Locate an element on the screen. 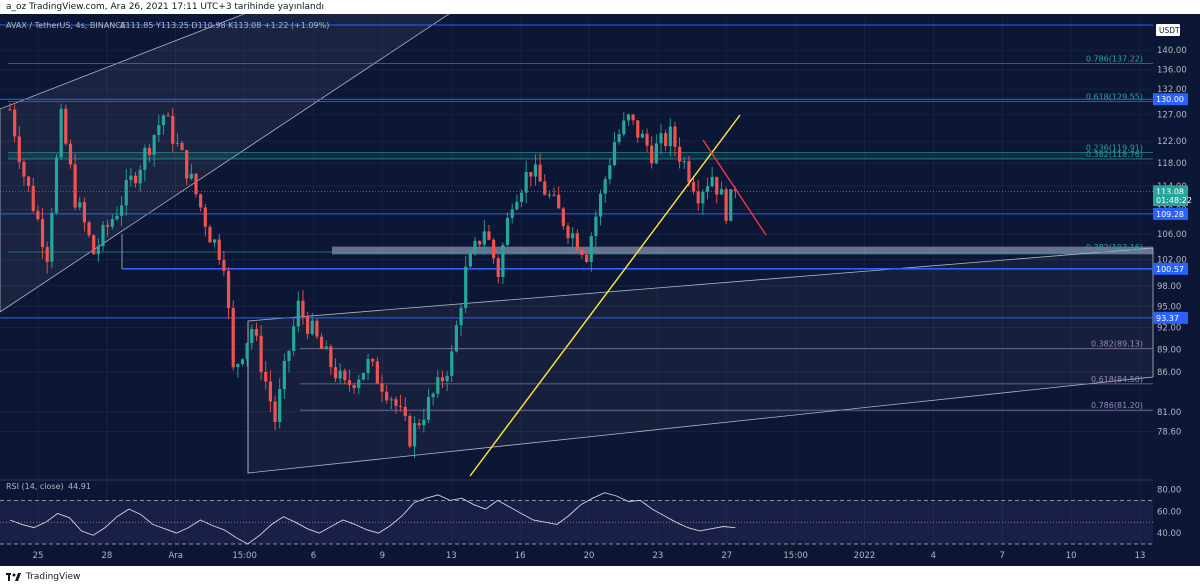  rsi-value-legend: 44.91 is located at coordinates (79, 486).